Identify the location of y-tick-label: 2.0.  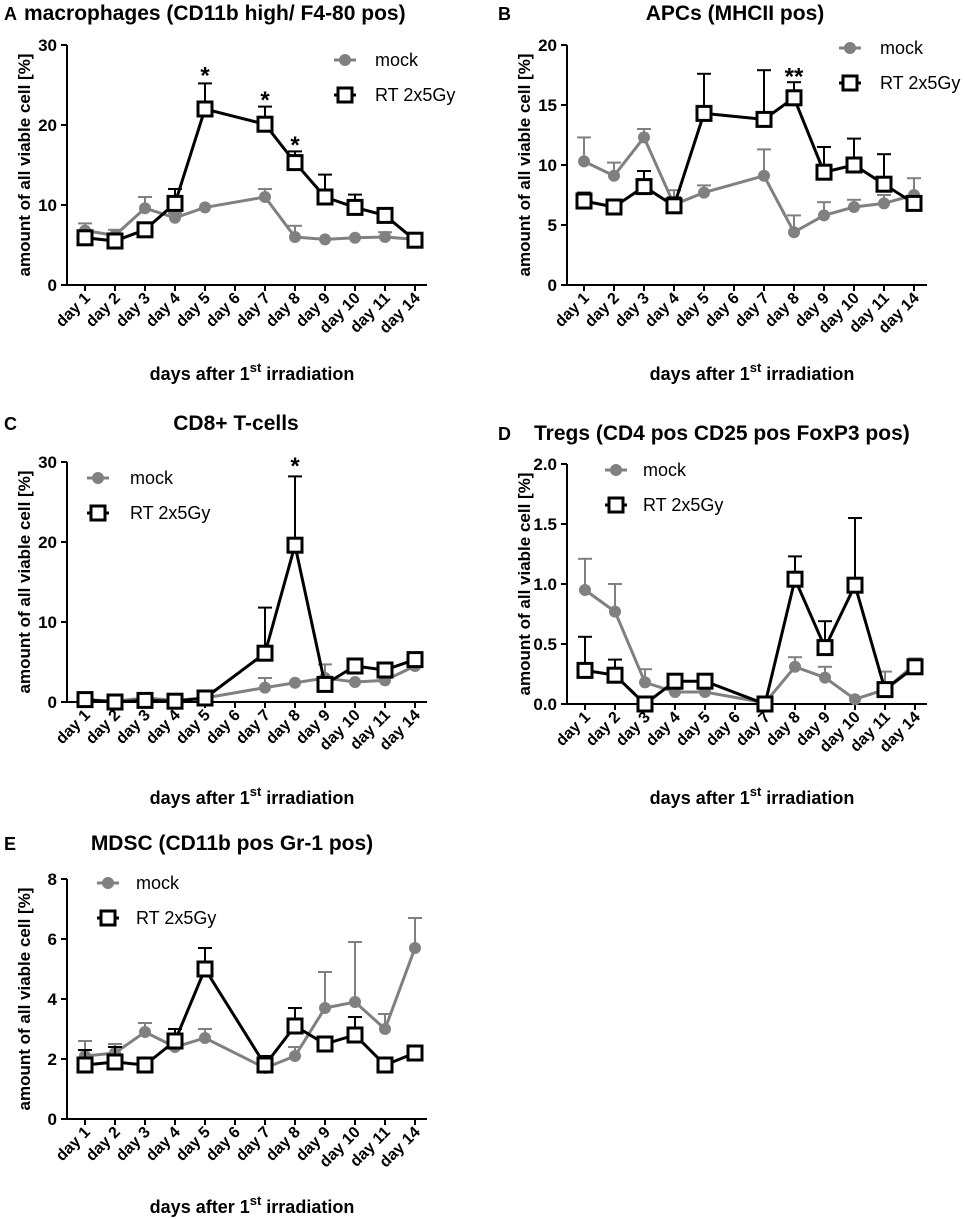
(545, 464).